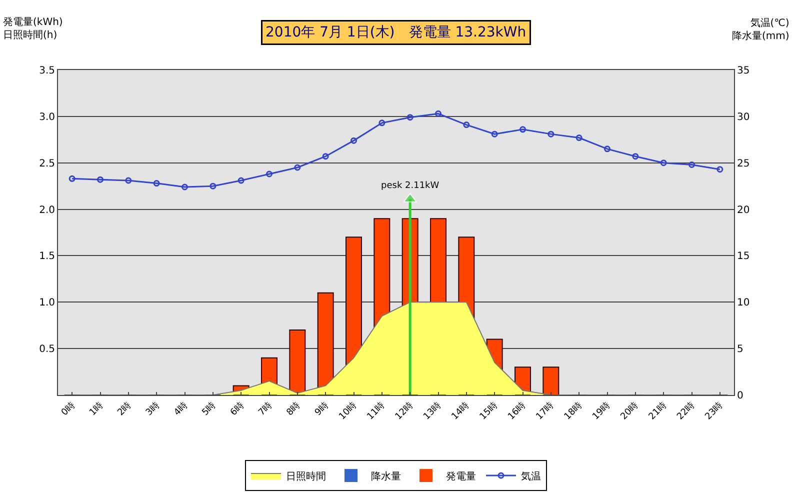  I want to click on y2-tick-label: 0, so click(740, 396).